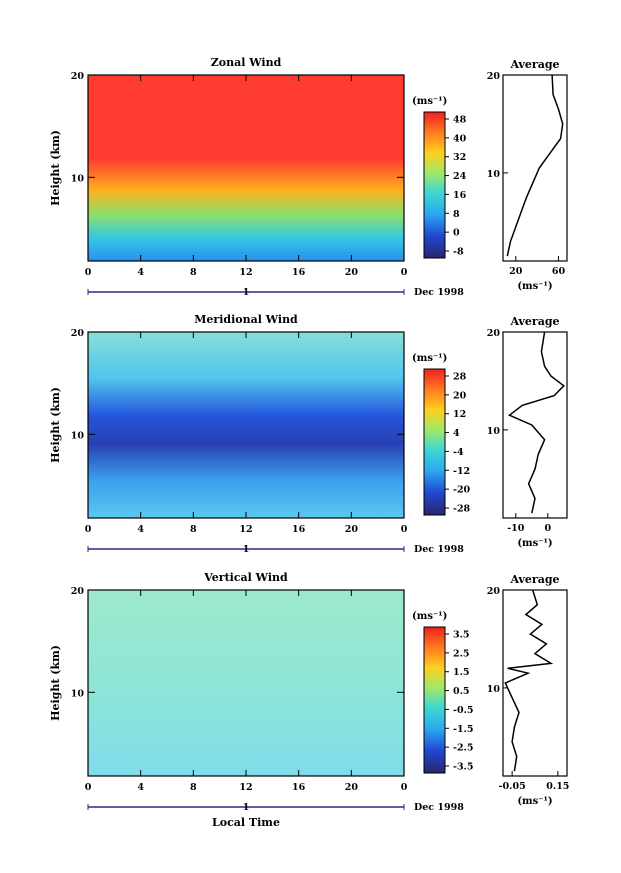  I want to click on colorbar-tick-label: 40, so click(460, 138).